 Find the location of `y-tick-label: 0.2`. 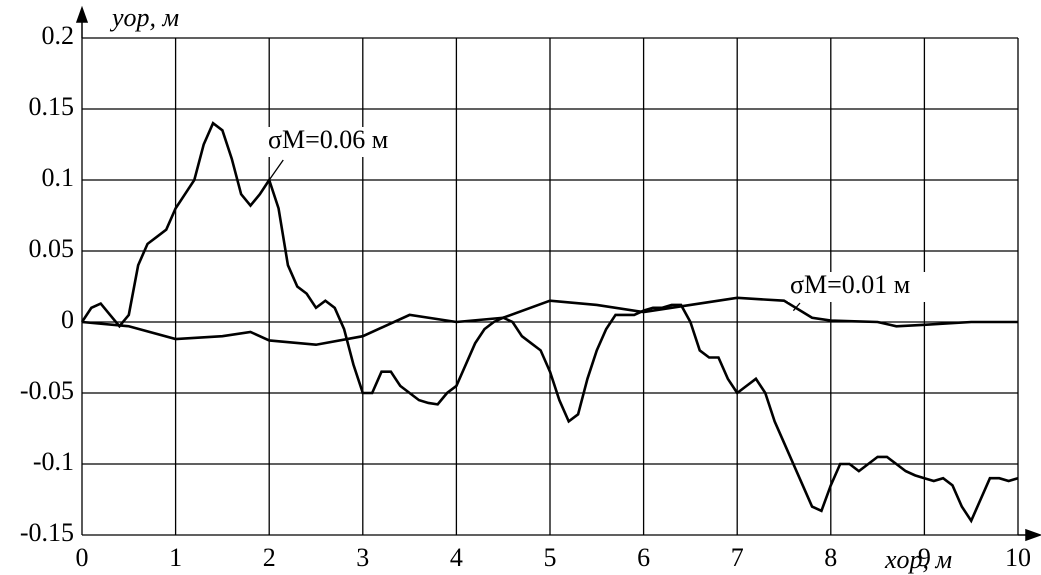

y-tick-label: 0.2 is located at coordinates (58, 35).